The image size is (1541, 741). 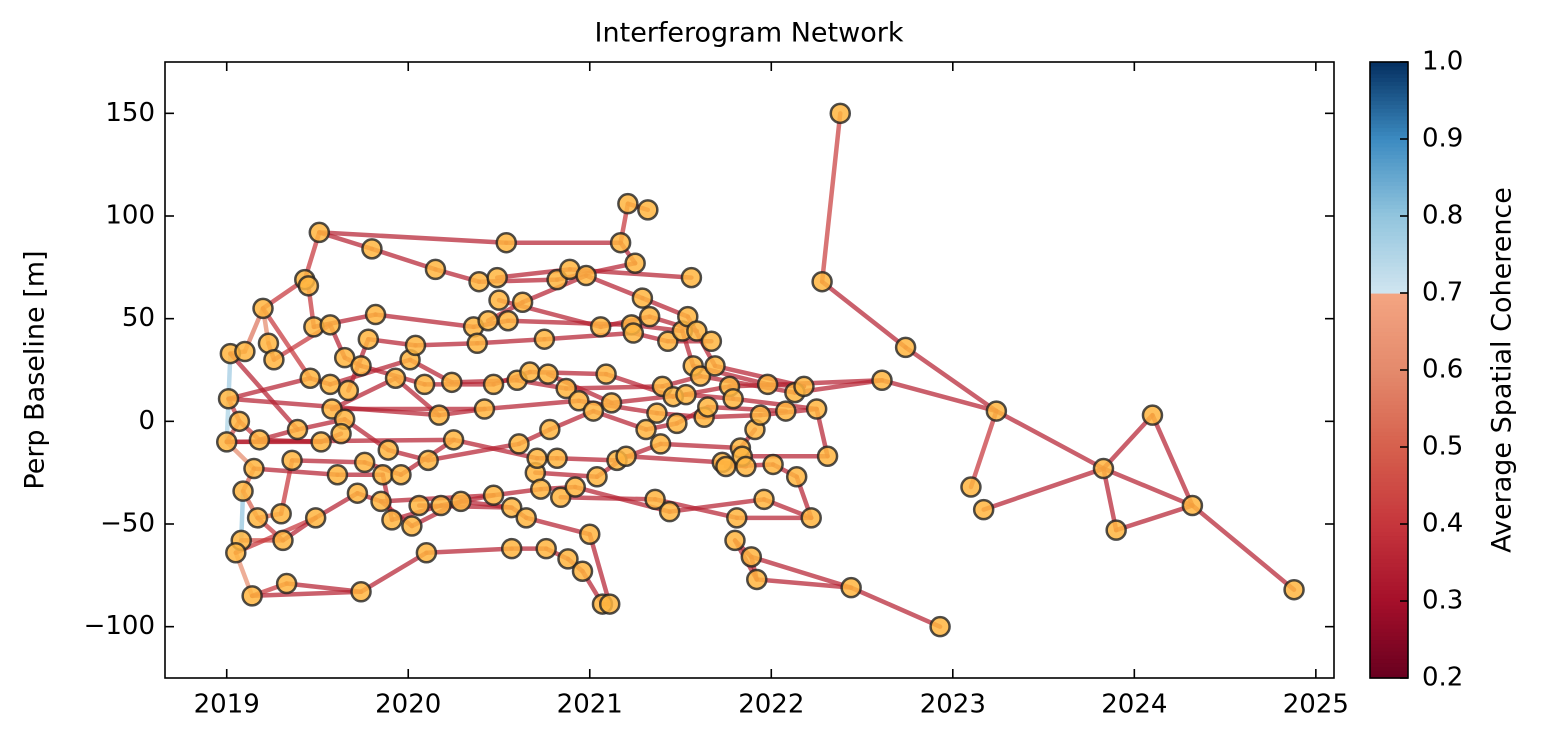 I want to click on y-tick-label: 100, so click(x=130, y=216).